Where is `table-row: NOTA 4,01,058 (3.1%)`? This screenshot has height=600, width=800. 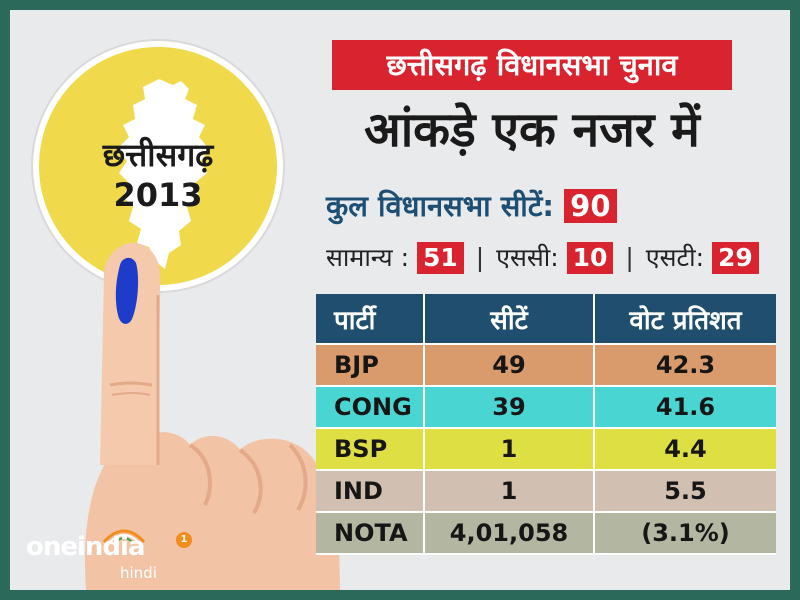
table-row: NOTA 4,01,058 (3.1%) is located at coordinates (546, 533).